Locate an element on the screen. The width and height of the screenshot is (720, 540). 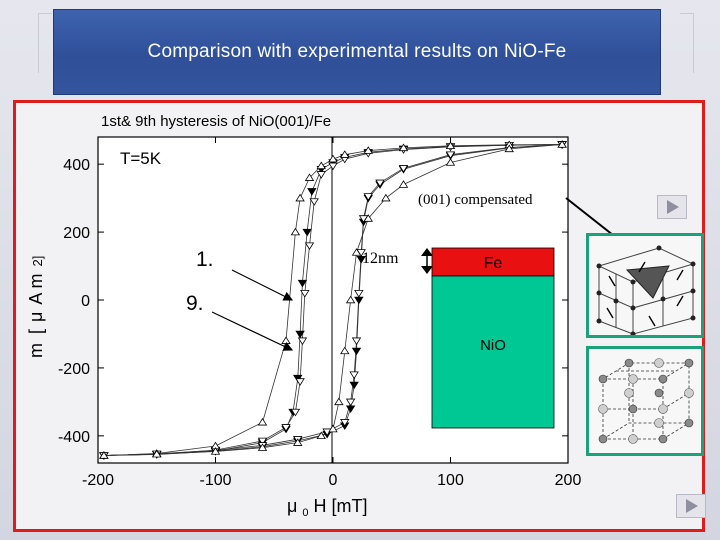
play-button-top is located at coordinates (672, 207).